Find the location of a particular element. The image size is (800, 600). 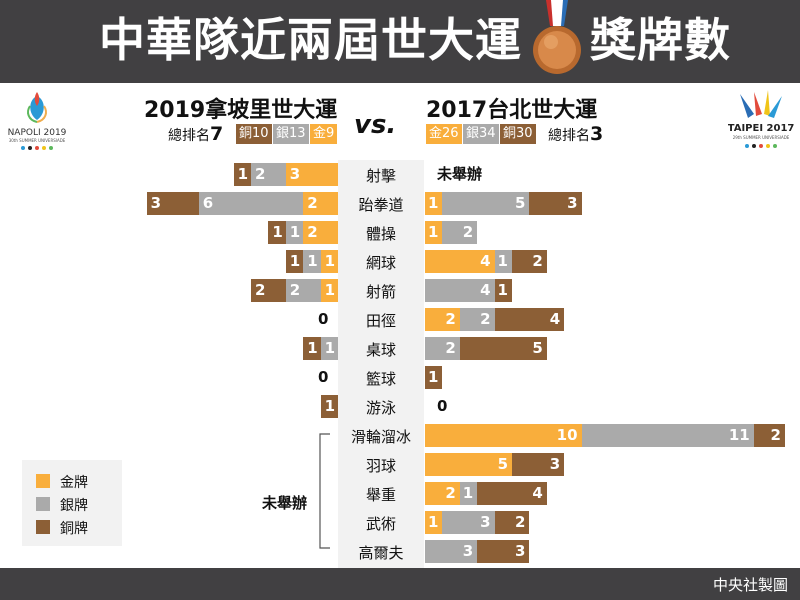

right-rank: 總排名3 is located at coordinates (575, 134).